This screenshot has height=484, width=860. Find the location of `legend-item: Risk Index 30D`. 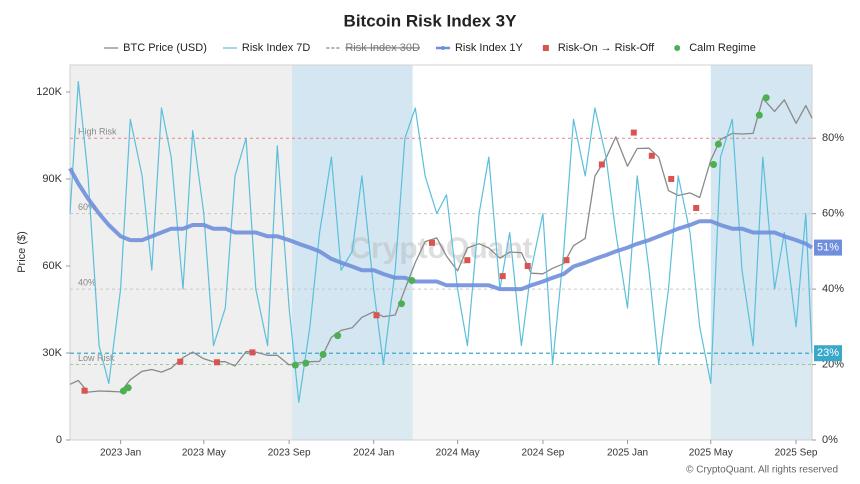

legend-item: Risk Index 30D is located at coordinates (373, 48).